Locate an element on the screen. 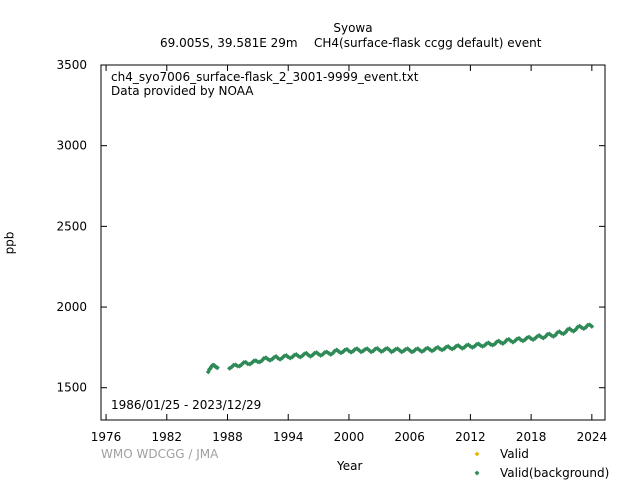  chart-subtitle-location: 69.005S, 39.581E 29m is located at coordinates (229, 43).